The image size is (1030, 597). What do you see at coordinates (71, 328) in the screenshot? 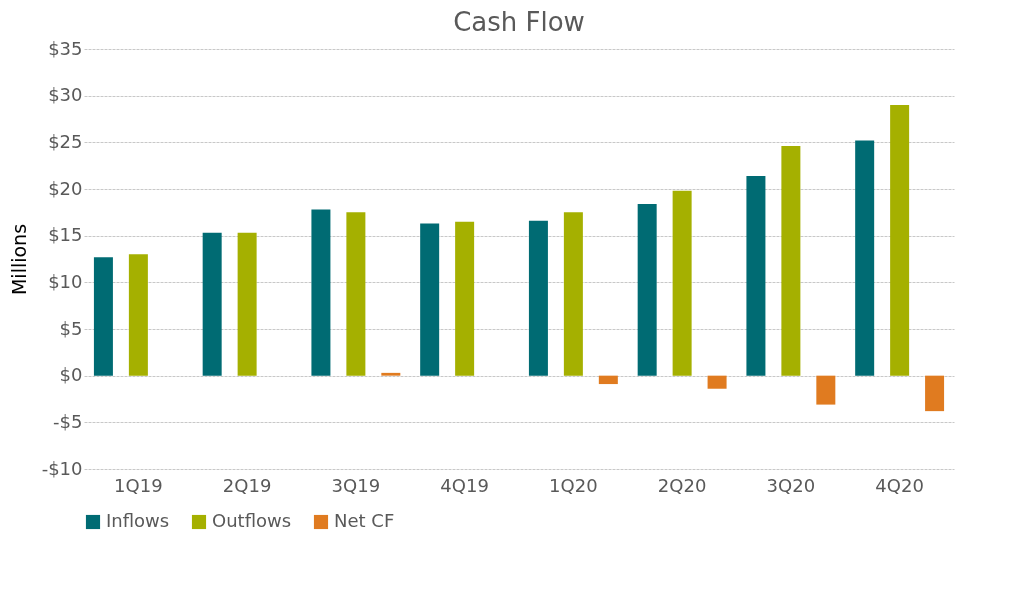
I see `y-tick-label: $5` at bounding box center [71, 328].